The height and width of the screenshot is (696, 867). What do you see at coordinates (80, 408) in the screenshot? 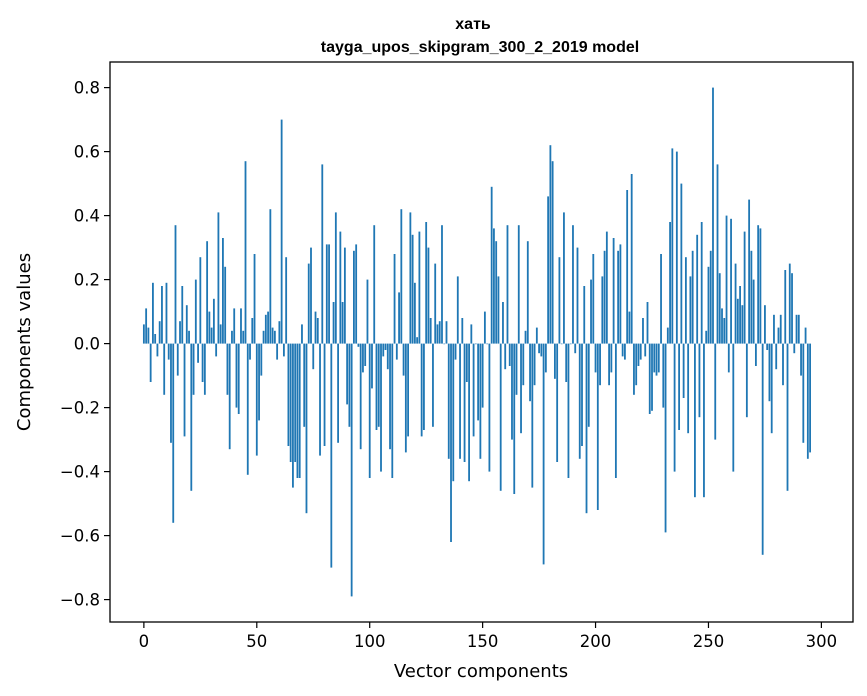
I see `y-tick-label: −0.2` at bounding box center [80, 408].